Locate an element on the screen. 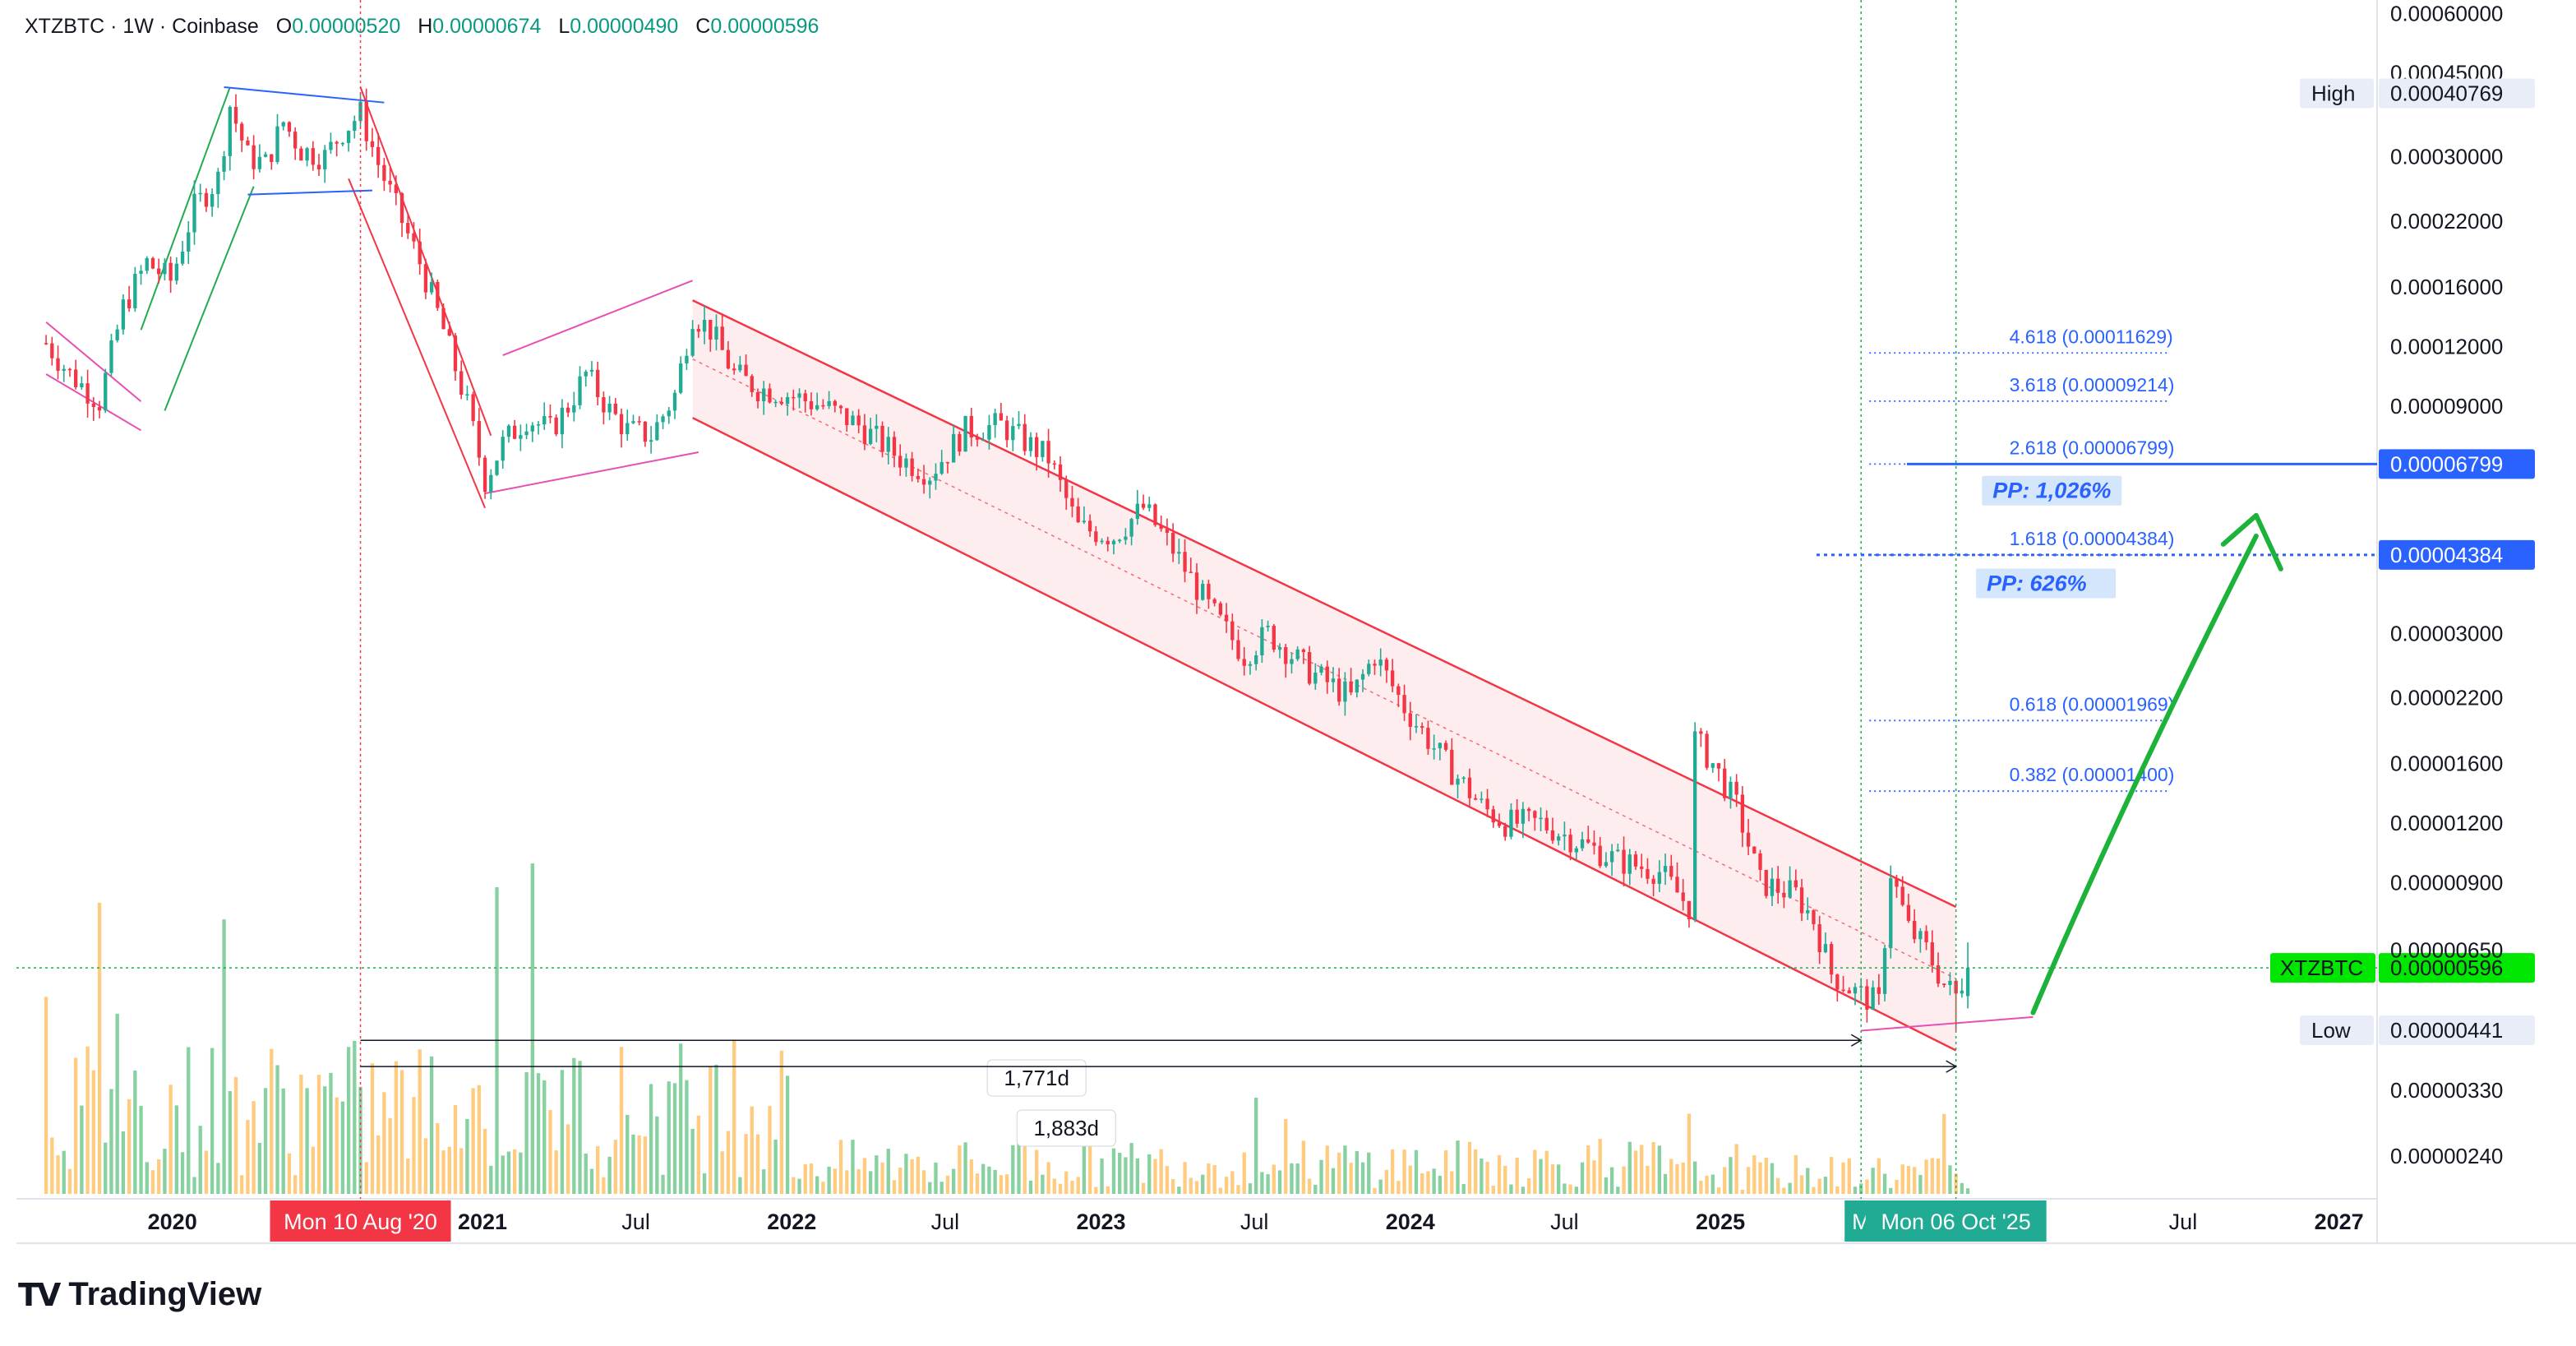 This screenshot has width=2576, height=1346. wedge-2019-upper is located at coordinates (93, 362).